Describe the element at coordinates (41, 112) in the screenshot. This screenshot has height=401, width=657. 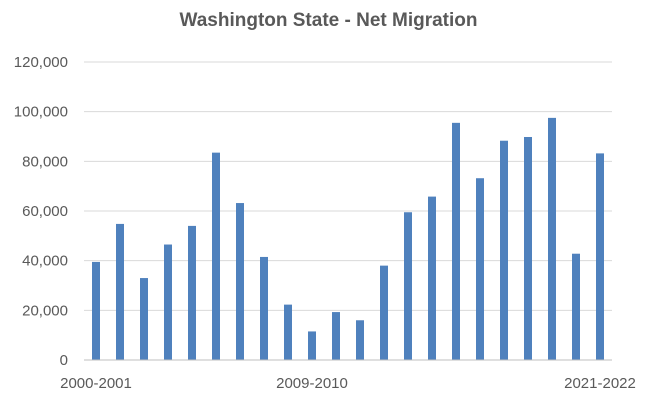
I see `y-tick-label: 100,000` at that location.